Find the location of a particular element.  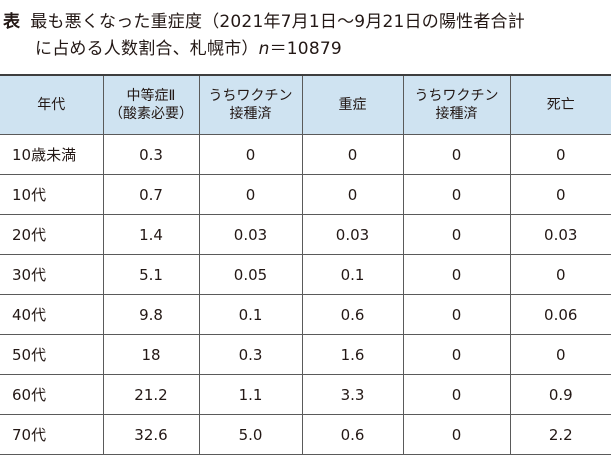

column-header: 中等症Ⅱ（酸素必要） is located at coordinates (151, 105).